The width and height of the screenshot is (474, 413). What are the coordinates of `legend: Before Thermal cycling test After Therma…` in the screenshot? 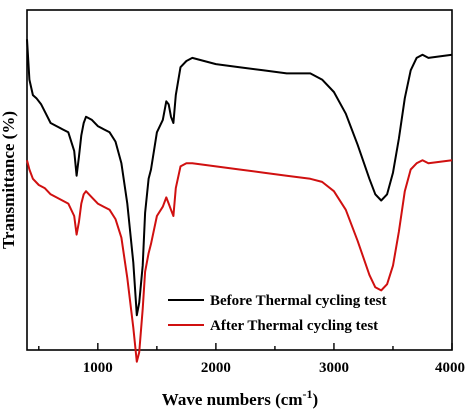 It's located at (277, 313).